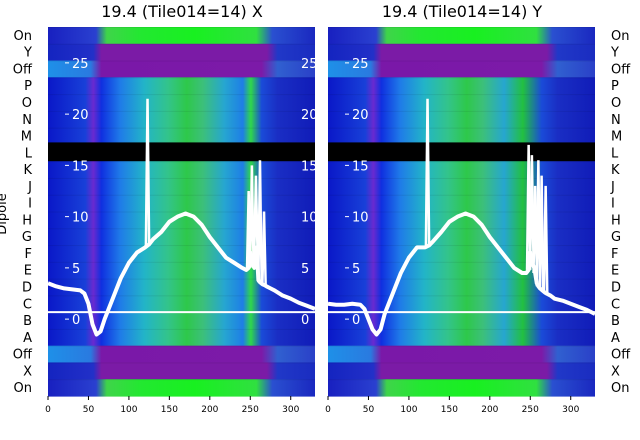  Describe the element at coordinates (369, 410) in the screenshot. I see `x-tick-label: 50` at that location.